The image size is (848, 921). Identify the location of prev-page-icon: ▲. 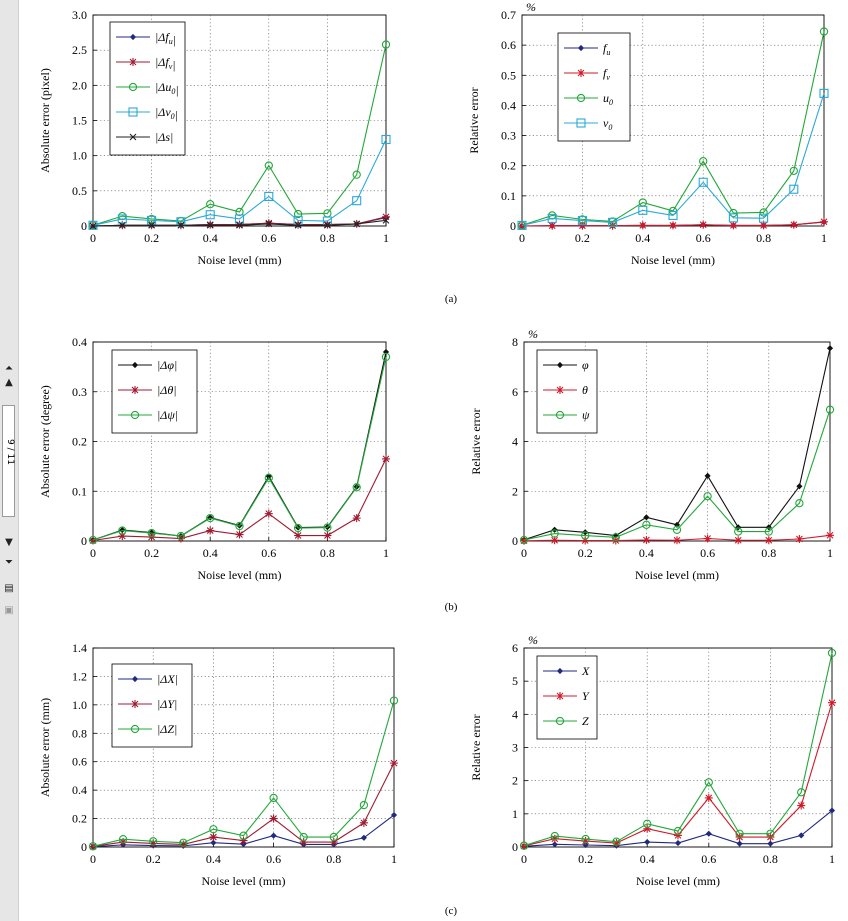
(9, 382).